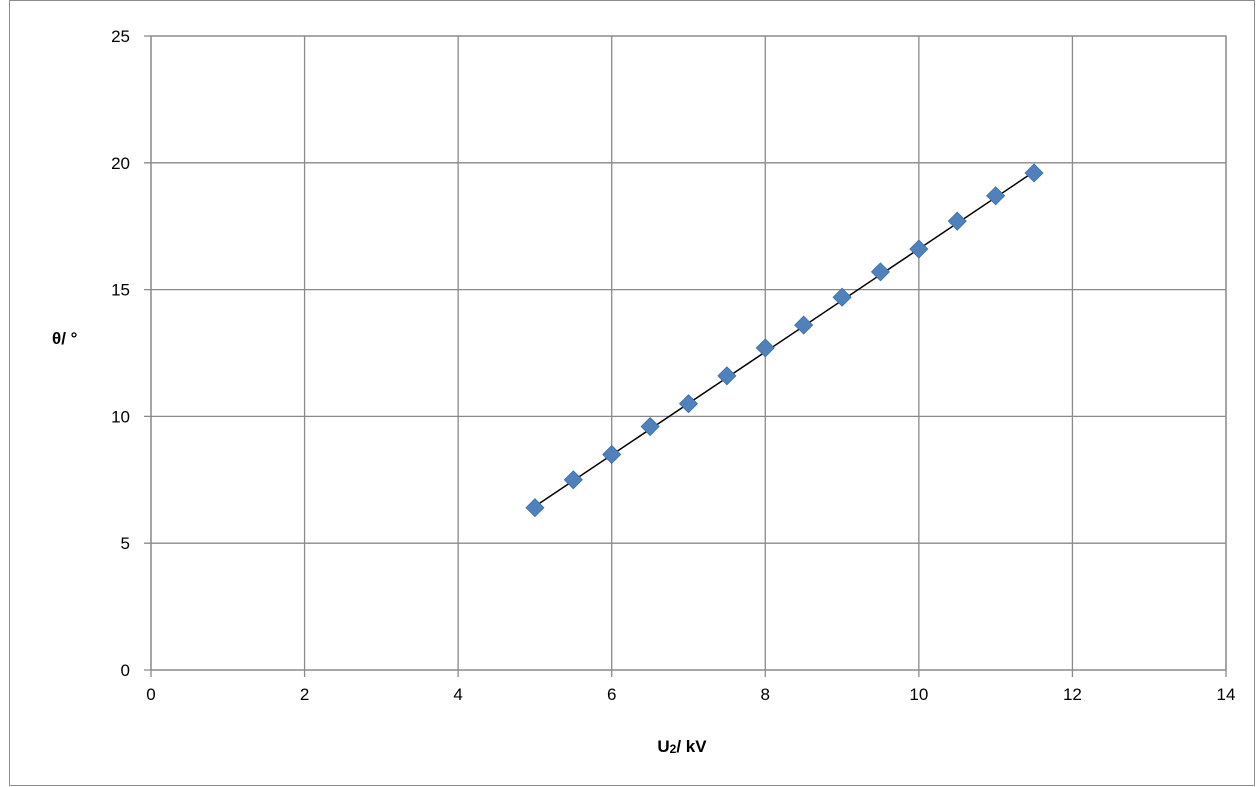 The width and height of the screenshot is (1256, 787). I want to click on x-tick-label: 12, so click(1072, 694).